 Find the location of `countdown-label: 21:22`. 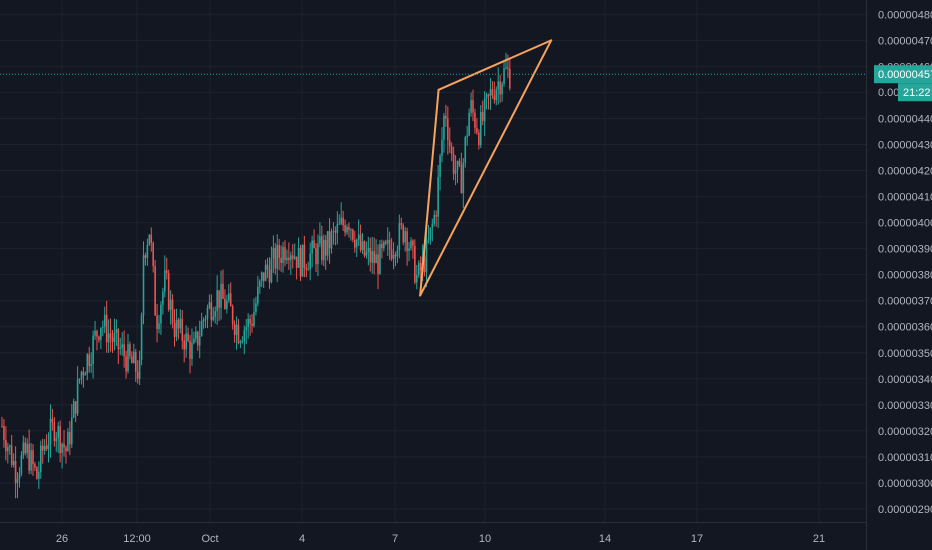

countdown-label: 21:22 is located at coordinates (917, 93).